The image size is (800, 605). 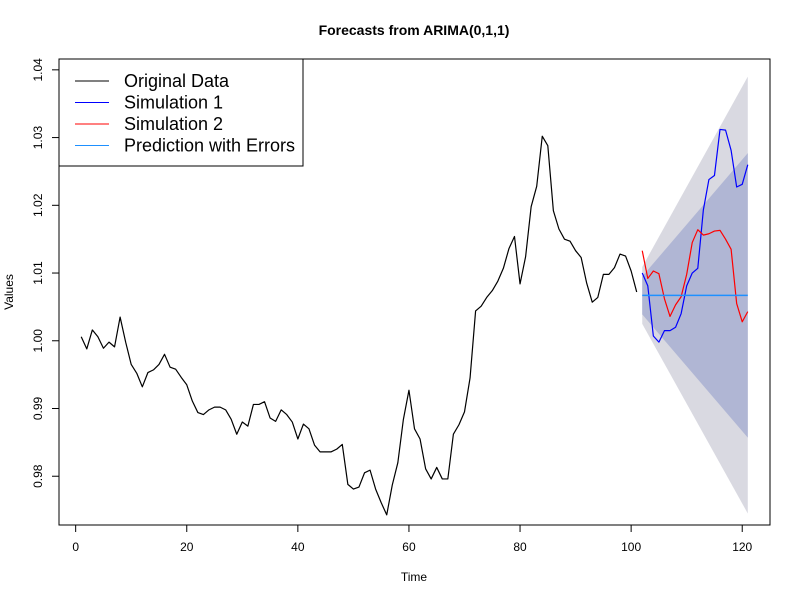 What do you see at coordinates (177, 81) in the screenshot?
I see `legend-label: Original Data` at bounding box center [177, 81].